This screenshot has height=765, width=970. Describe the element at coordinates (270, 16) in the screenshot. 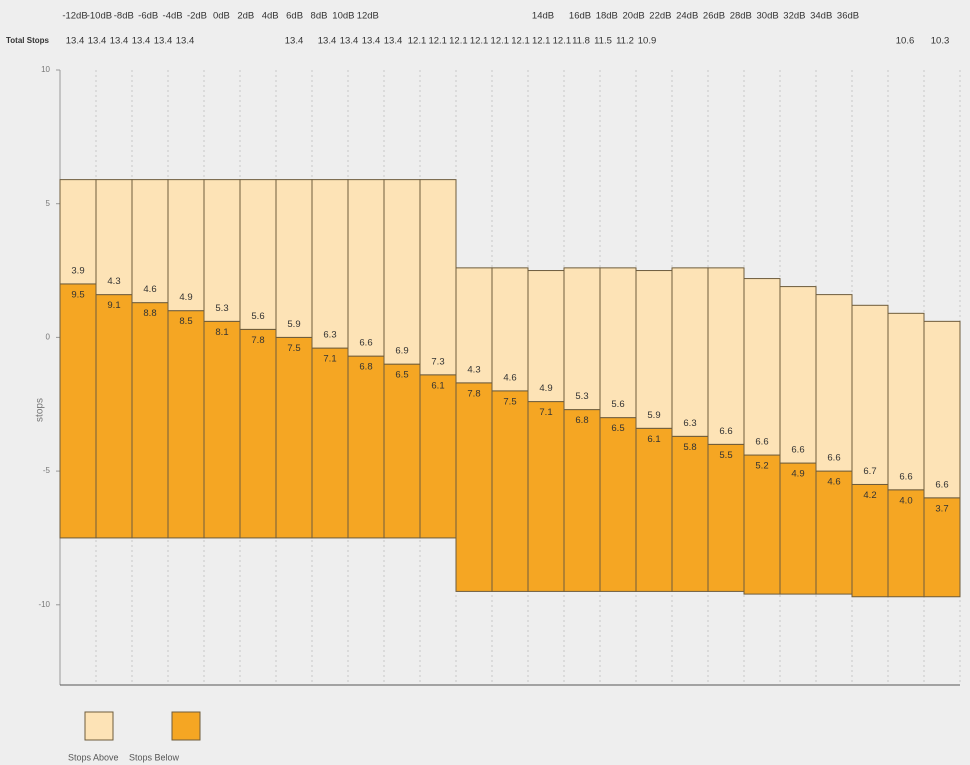

I see `gain-label: 4dB` at that location.